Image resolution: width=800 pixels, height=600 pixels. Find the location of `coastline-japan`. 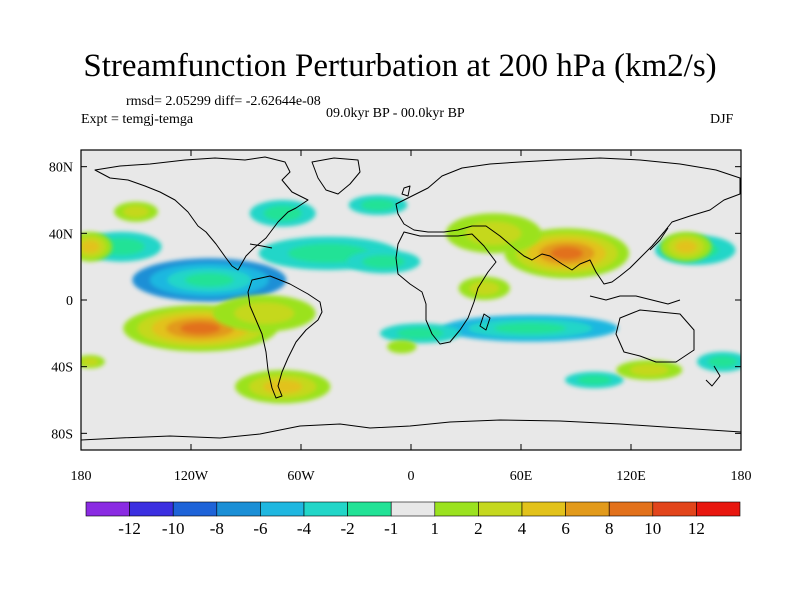

coastline-japan is located at coordinates (659, 239).